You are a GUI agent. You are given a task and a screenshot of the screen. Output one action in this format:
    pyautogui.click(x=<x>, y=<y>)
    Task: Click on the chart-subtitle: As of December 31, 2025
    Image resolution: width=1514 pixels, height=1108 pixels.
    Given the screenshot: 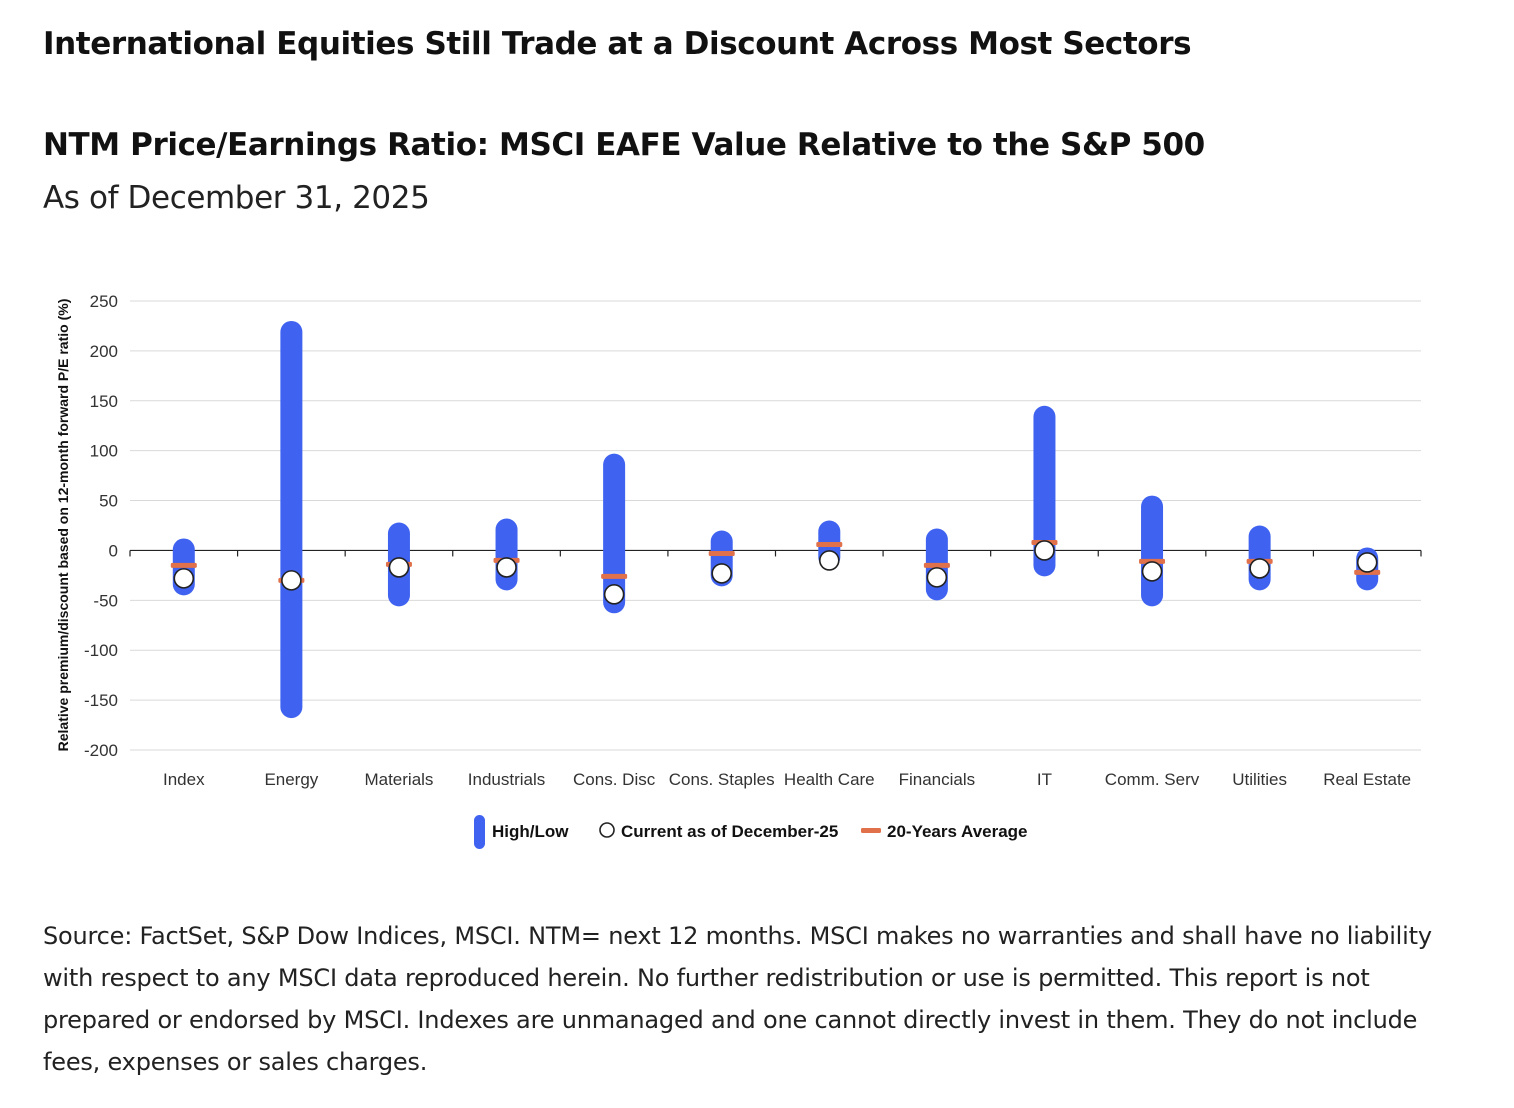 What is the action you would take?
    pyautogui.click(x=236, y=198)
    